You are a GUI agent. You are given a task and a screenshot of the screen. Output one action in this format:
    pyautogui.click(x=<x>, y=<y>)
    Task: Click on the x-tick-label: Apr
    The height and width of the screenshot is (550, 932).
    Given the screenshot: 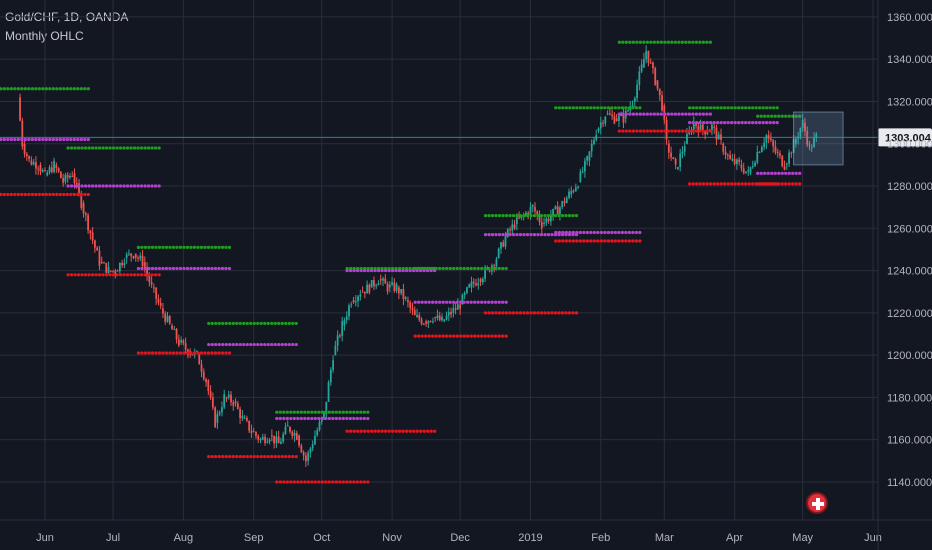 What is the action you would take?
    pyautogui.click(x=734, y=538)
    